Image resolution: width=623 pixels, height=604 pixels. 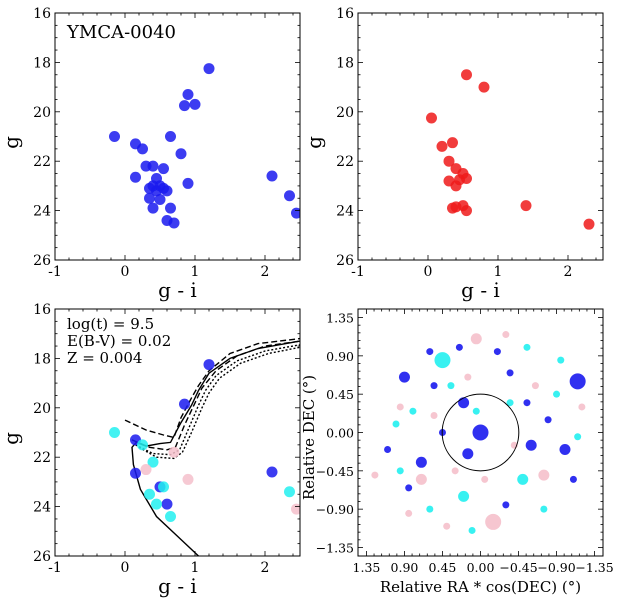 What do you see at coordinates (125, 272) in the screenshot?
I see `x-tick-label: 0` at bounding box center [125, 272].